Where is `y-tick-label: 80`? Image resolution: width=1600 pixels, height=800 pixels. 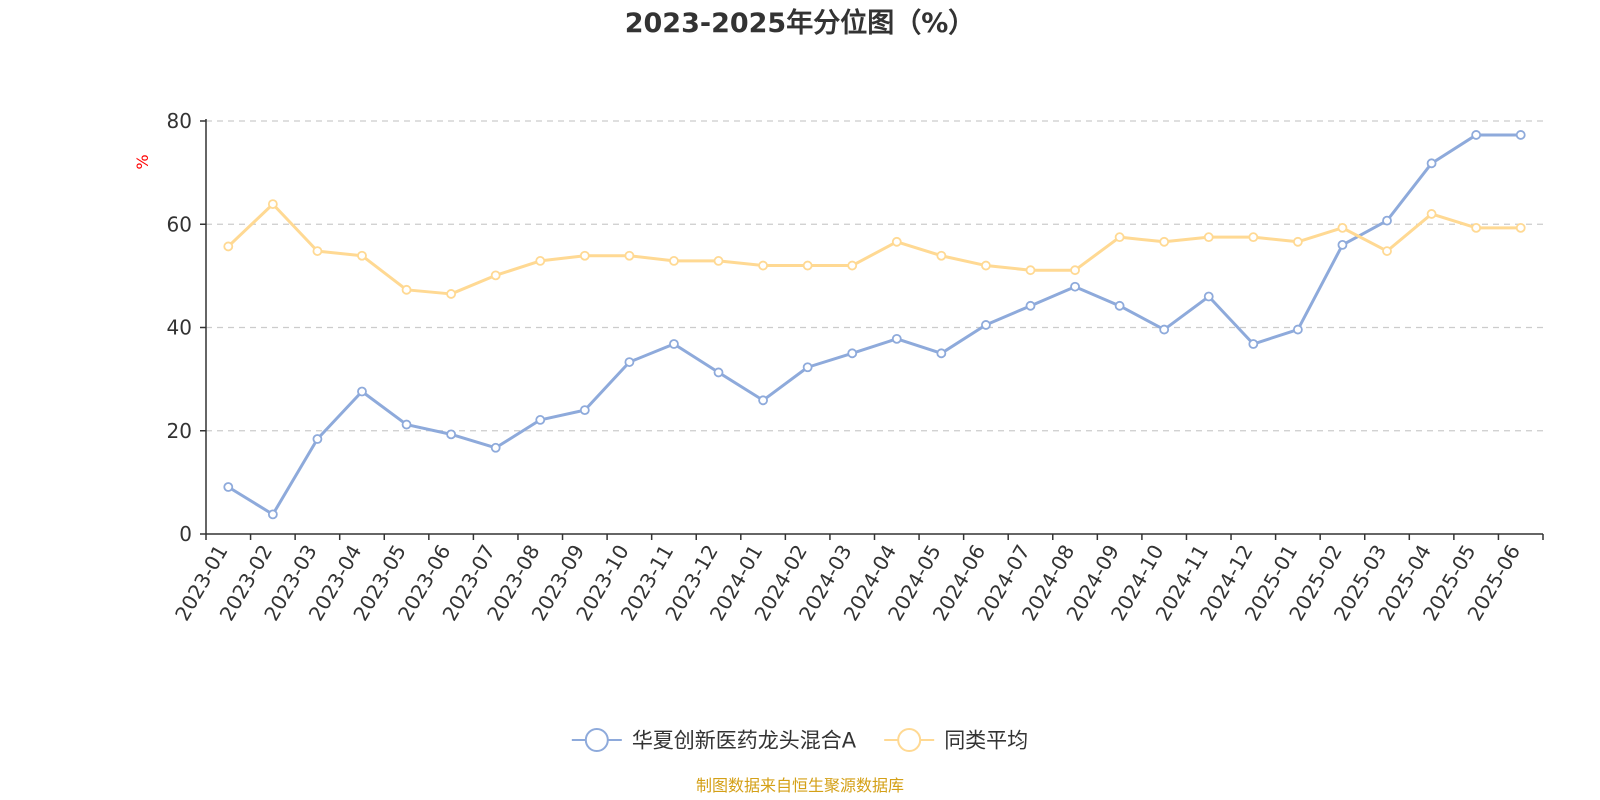
y-tick-label: 80 is located at coordinates (179, 121).